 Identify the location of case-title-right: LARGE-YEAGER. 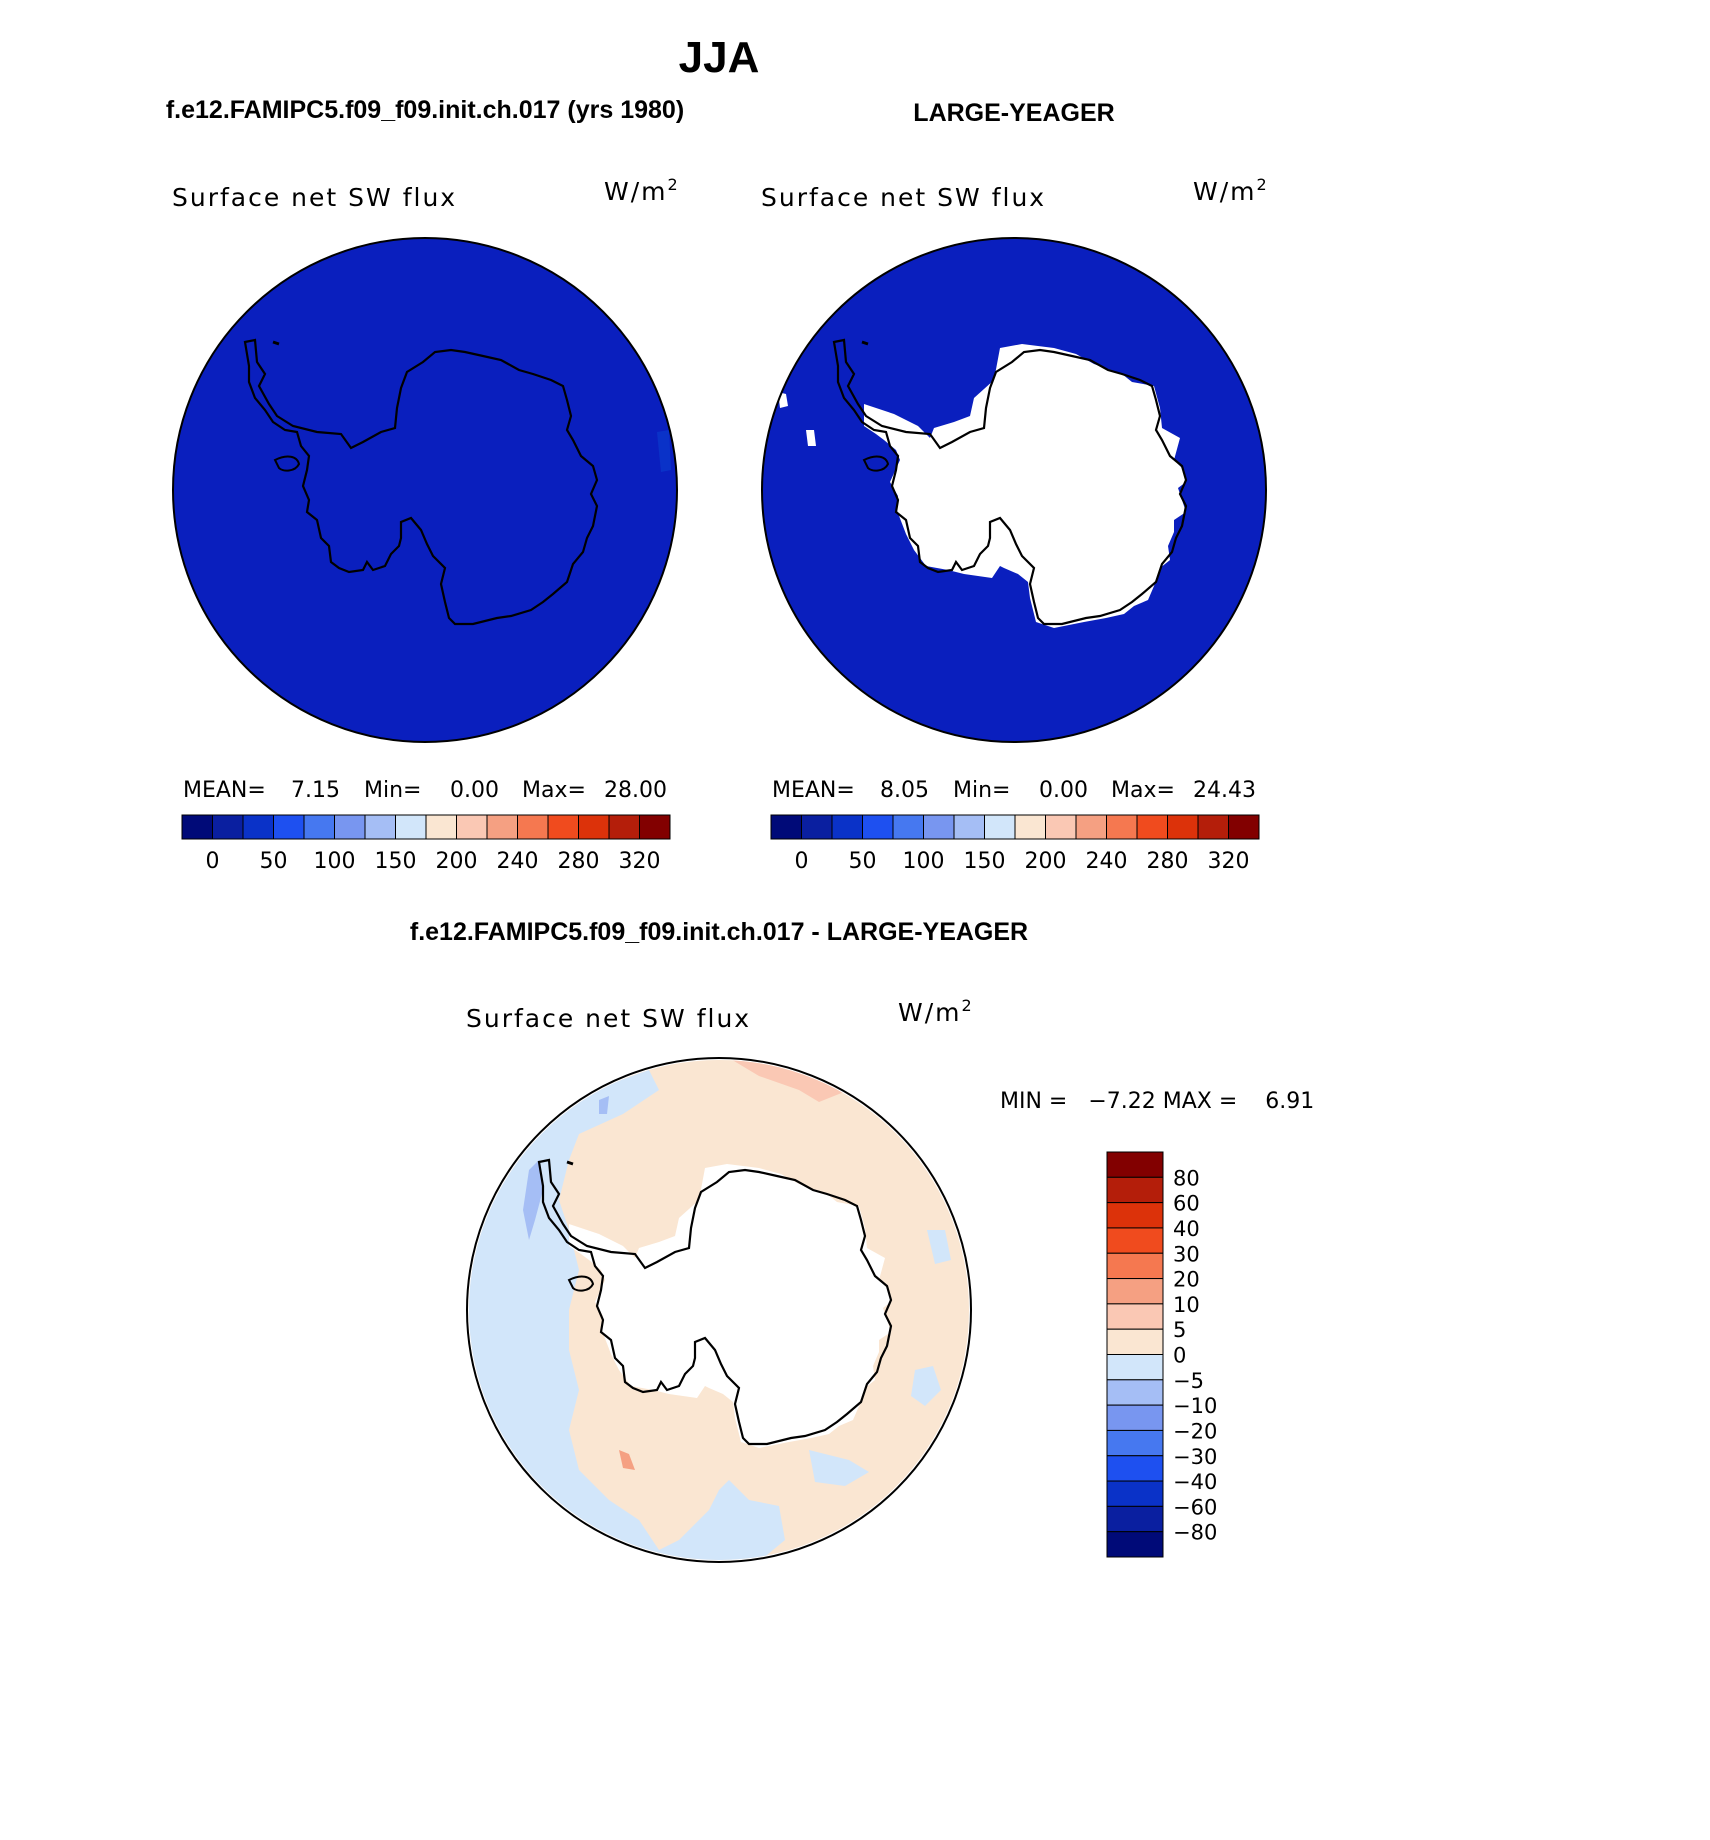
(1013, 113).